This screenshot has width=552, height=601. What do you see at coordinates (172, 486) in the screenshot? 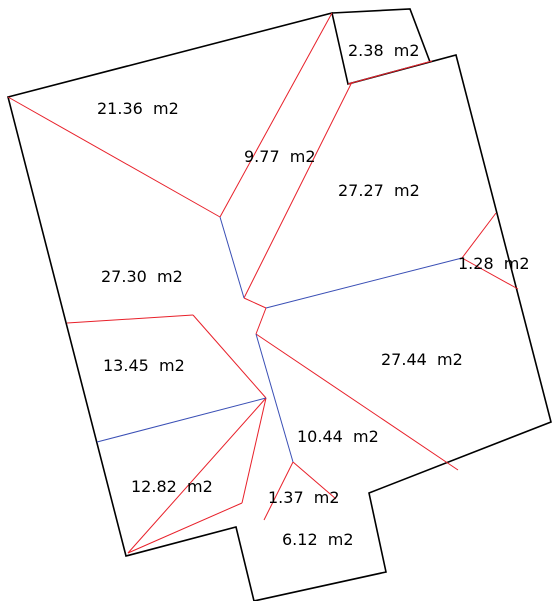
I see `area-label-12-82: 12.82 m2` at bounding box center [172, 486].